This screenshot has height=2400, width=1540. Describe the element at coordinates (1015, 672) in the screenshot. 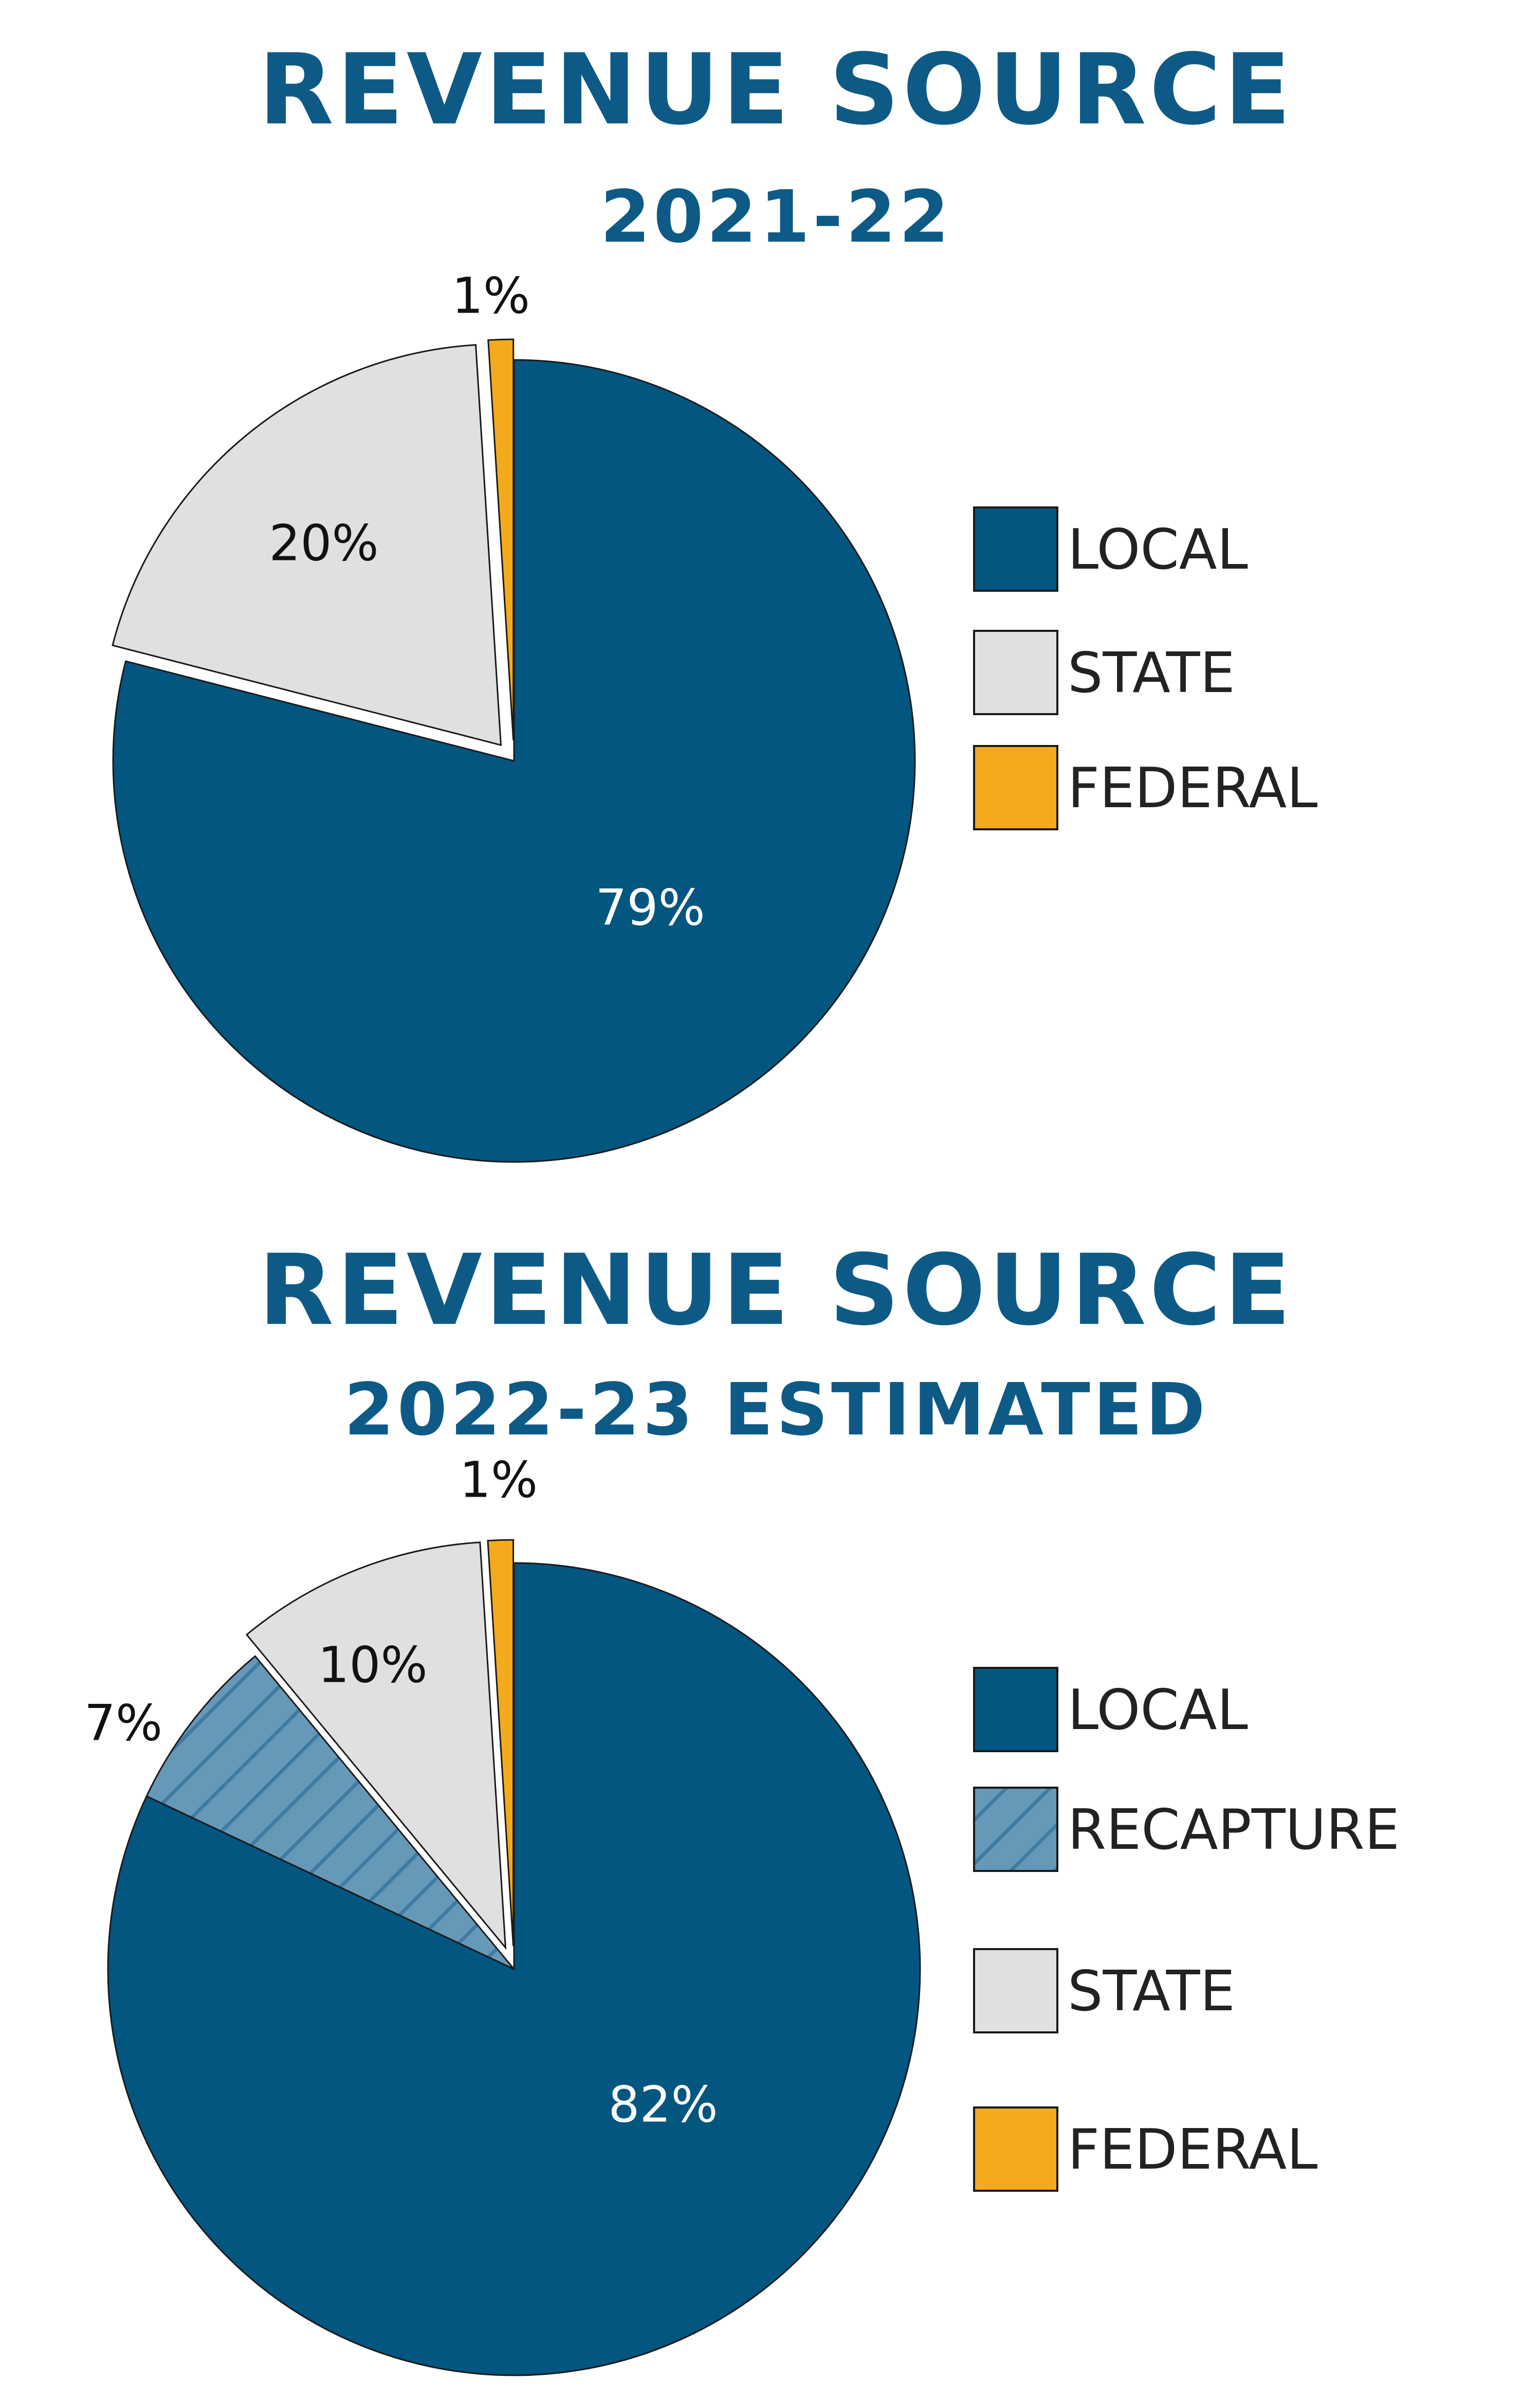

I see `chart1-legend-swatch-state` at that location.